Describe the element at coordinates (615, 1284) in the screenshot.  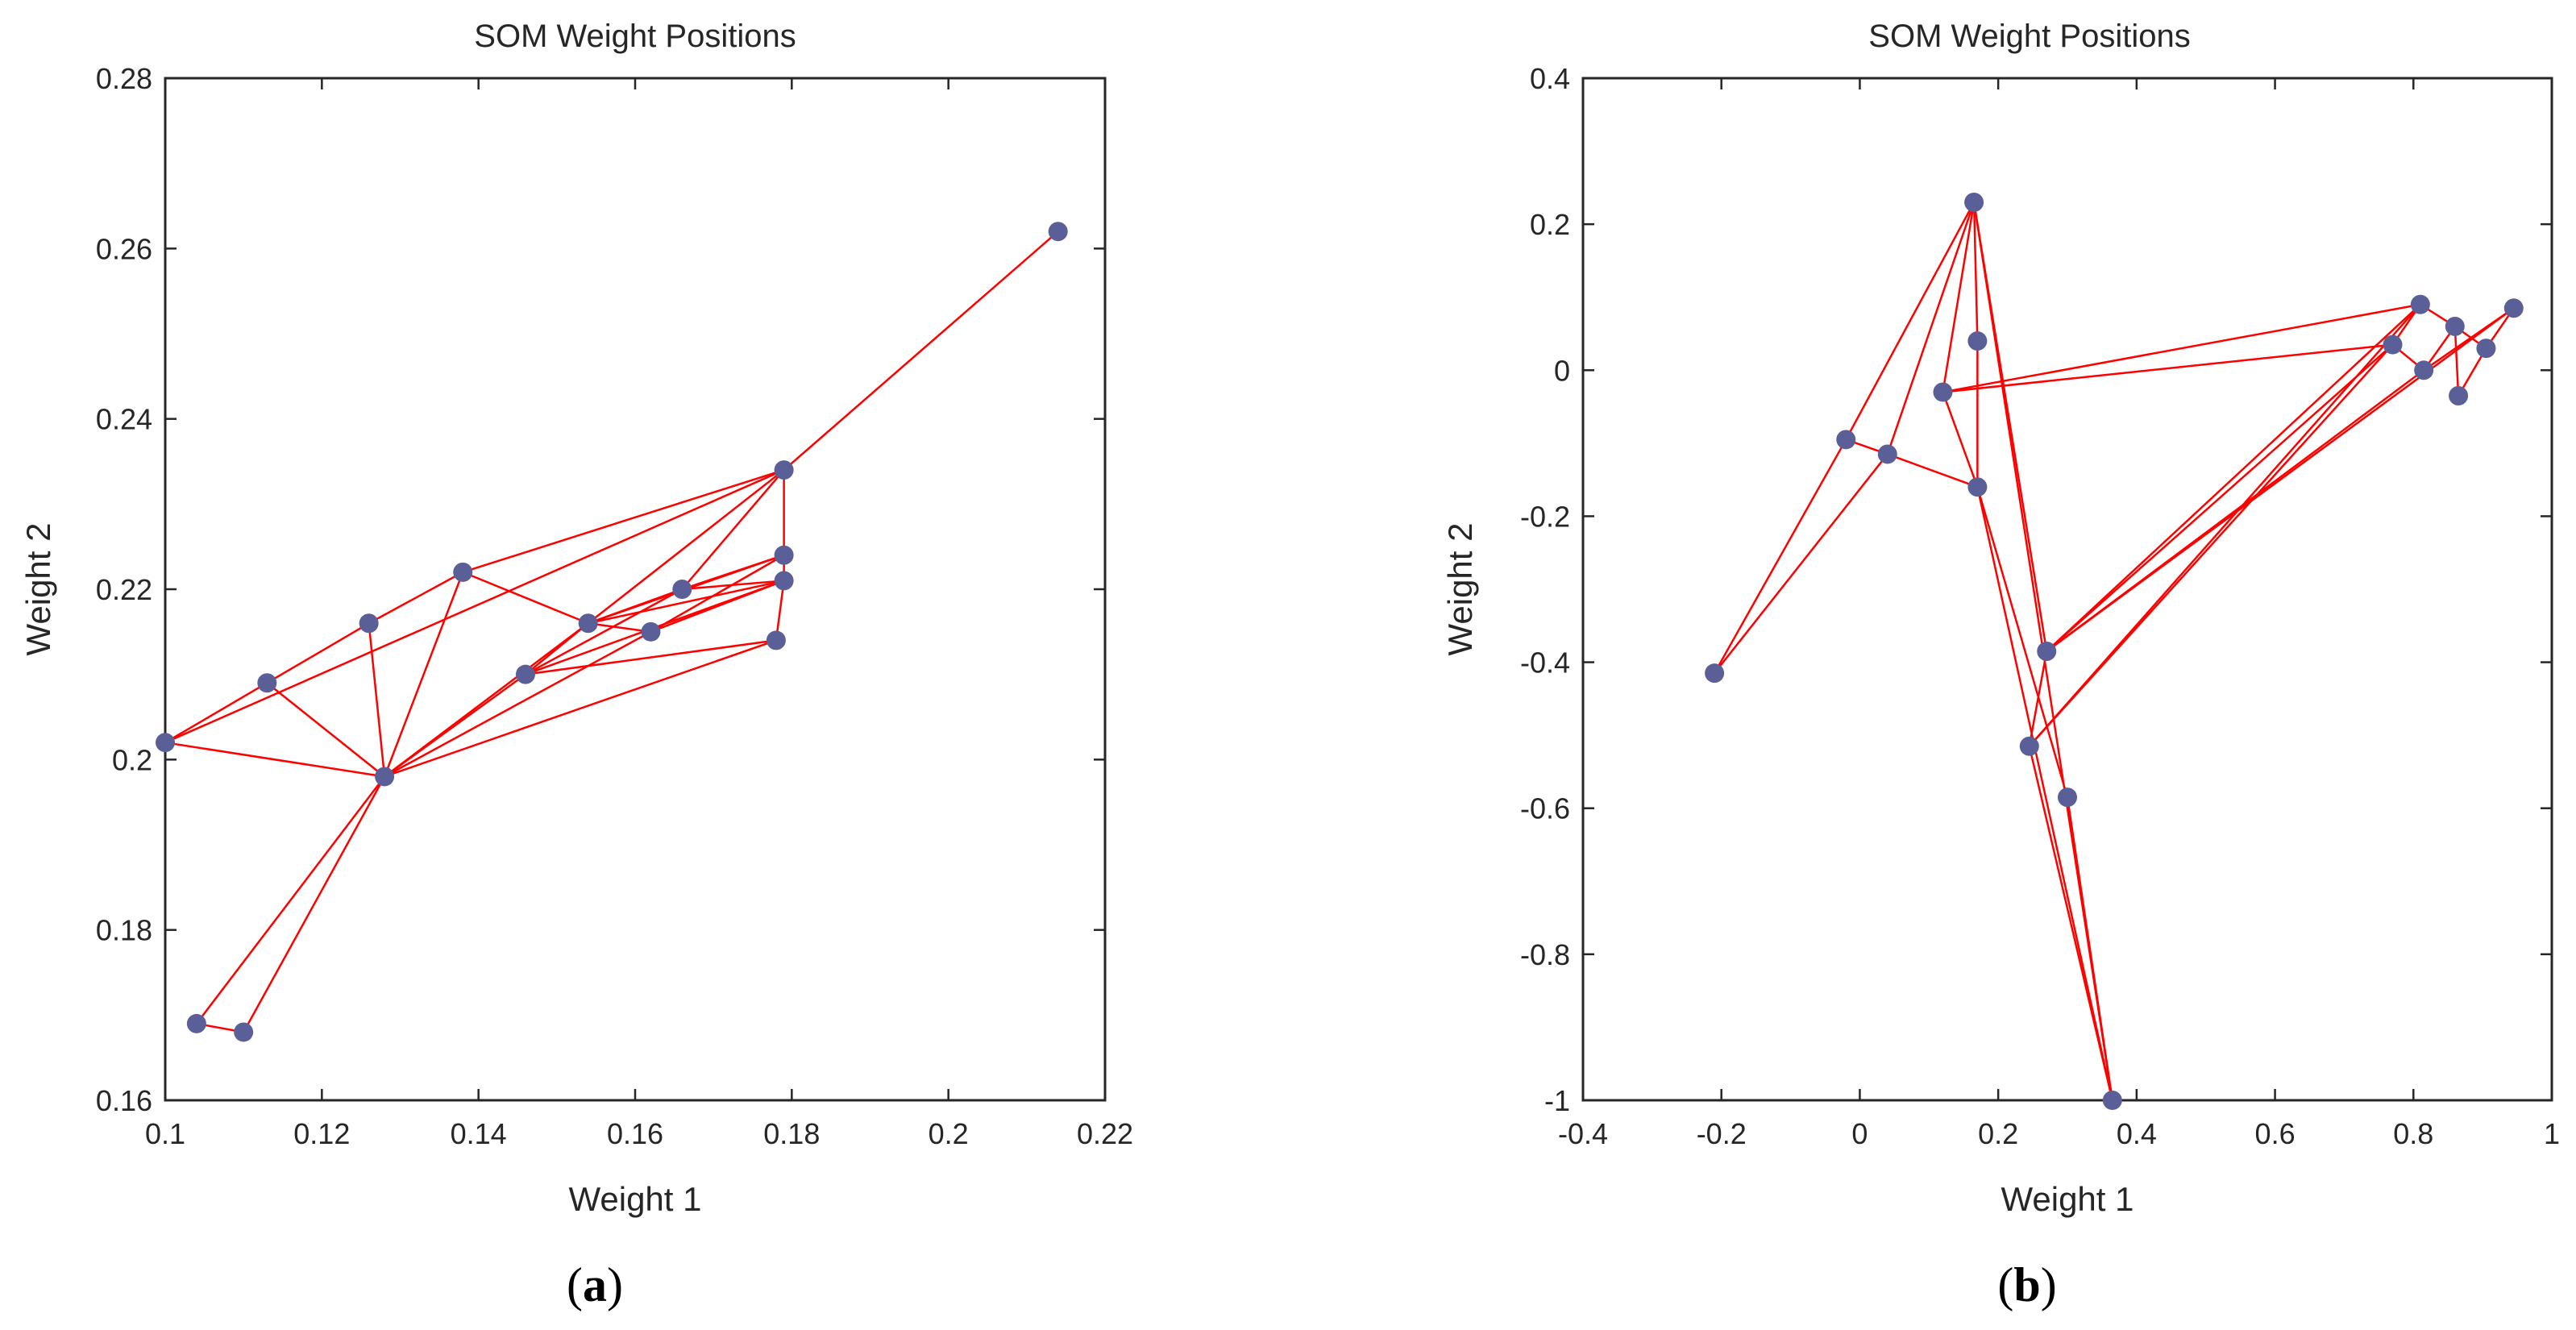
I see `panel-a-caption-close: )` at that location.